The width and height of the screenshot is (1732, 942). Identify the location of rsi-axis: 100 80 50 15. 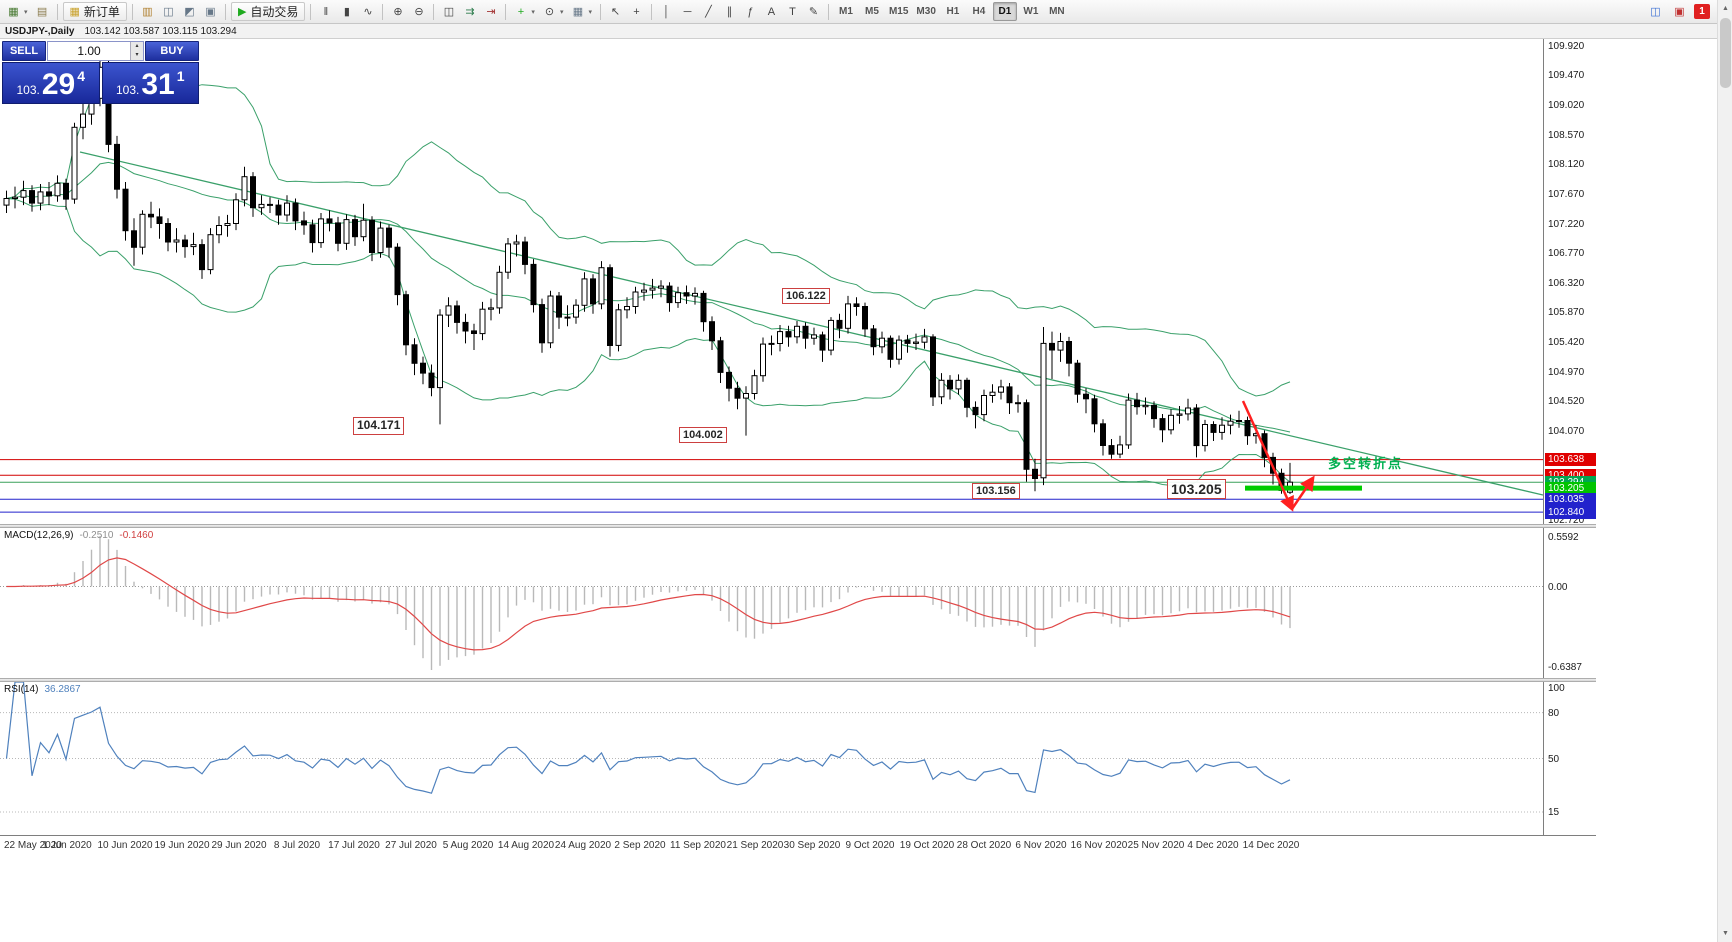
(1569, 758).